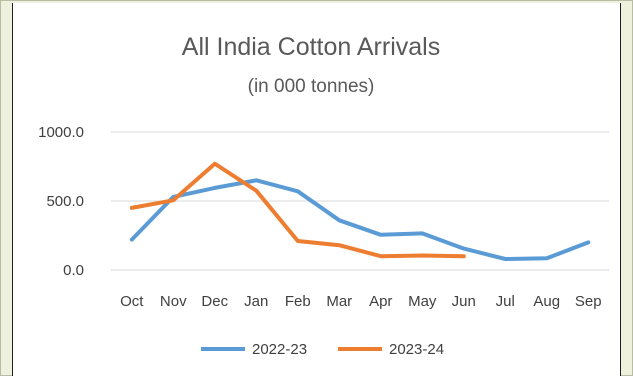 The width and height of the screenshot is (633, 376). Describe the element at coordinates (464, 301) in the screenshot. I see `x-tick-label: Jun` at that location.